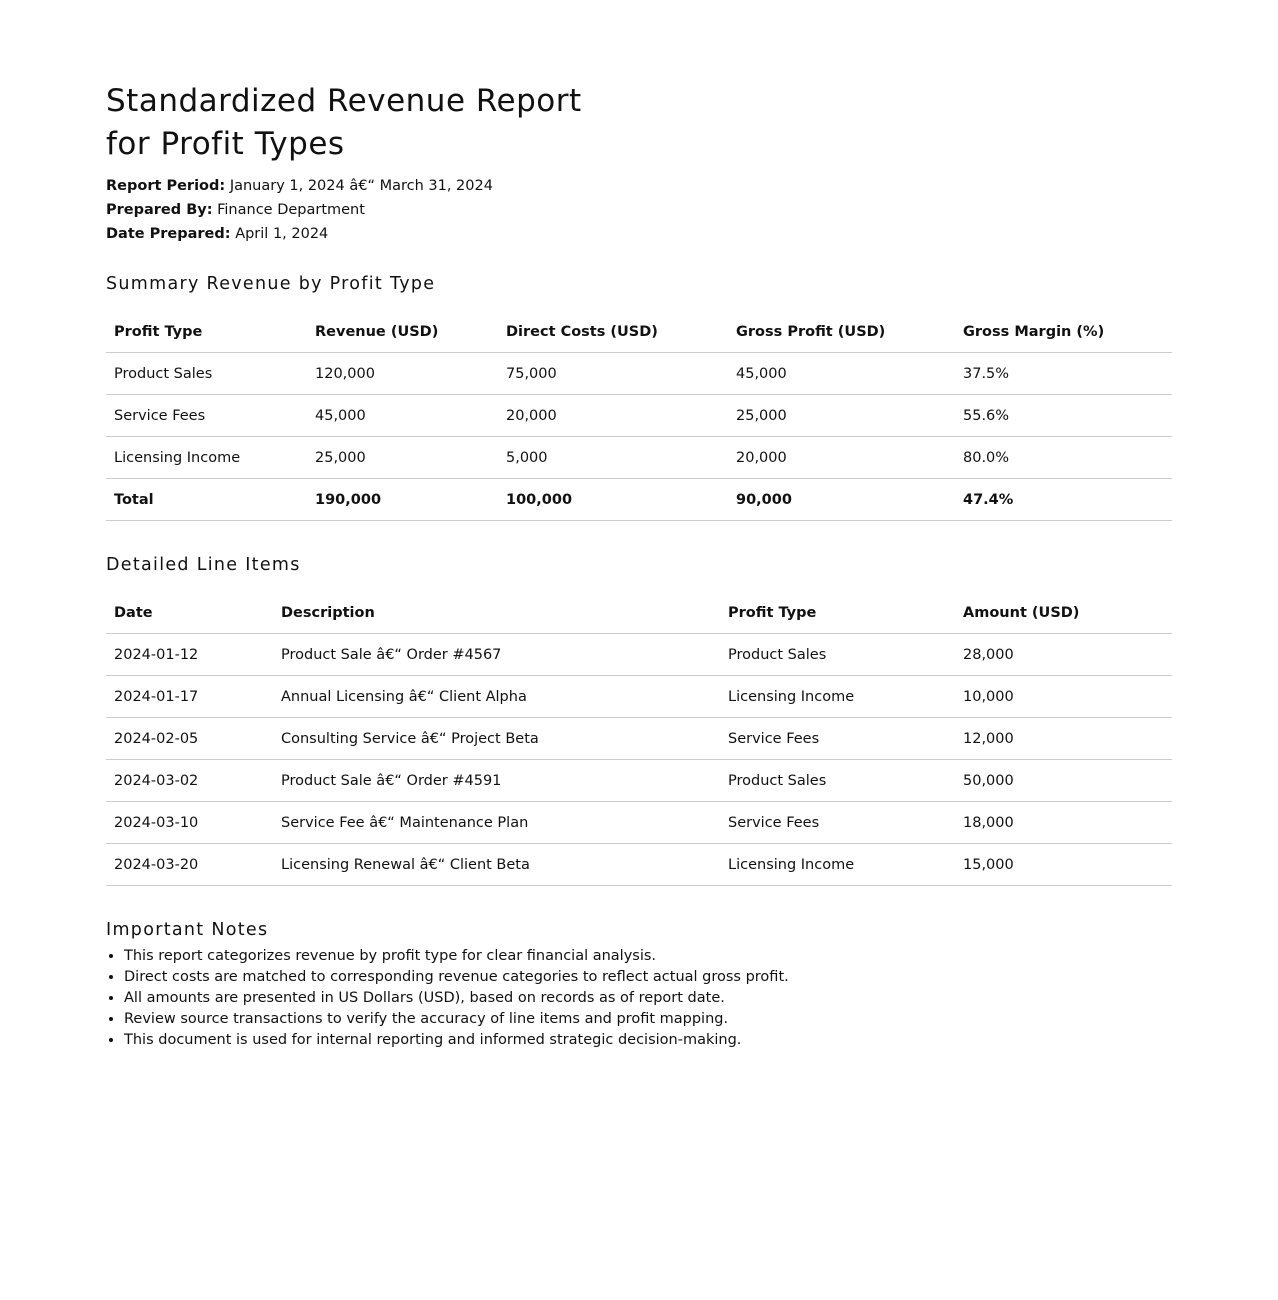 Image resolution: width=1278 pixels, height=1300 pixels. What do you see at coordinates (189, 780) in the screenshot?
I see `table-cell: 2024-03-02` at bounding box center [189, 780].